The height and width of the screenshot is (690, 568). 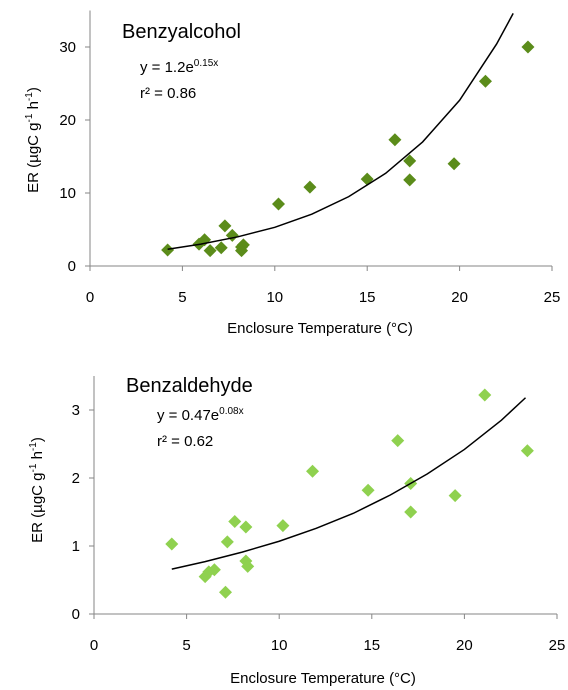 I want to click on chart-title: Benzaldehyde, so click(x=189, y=386).